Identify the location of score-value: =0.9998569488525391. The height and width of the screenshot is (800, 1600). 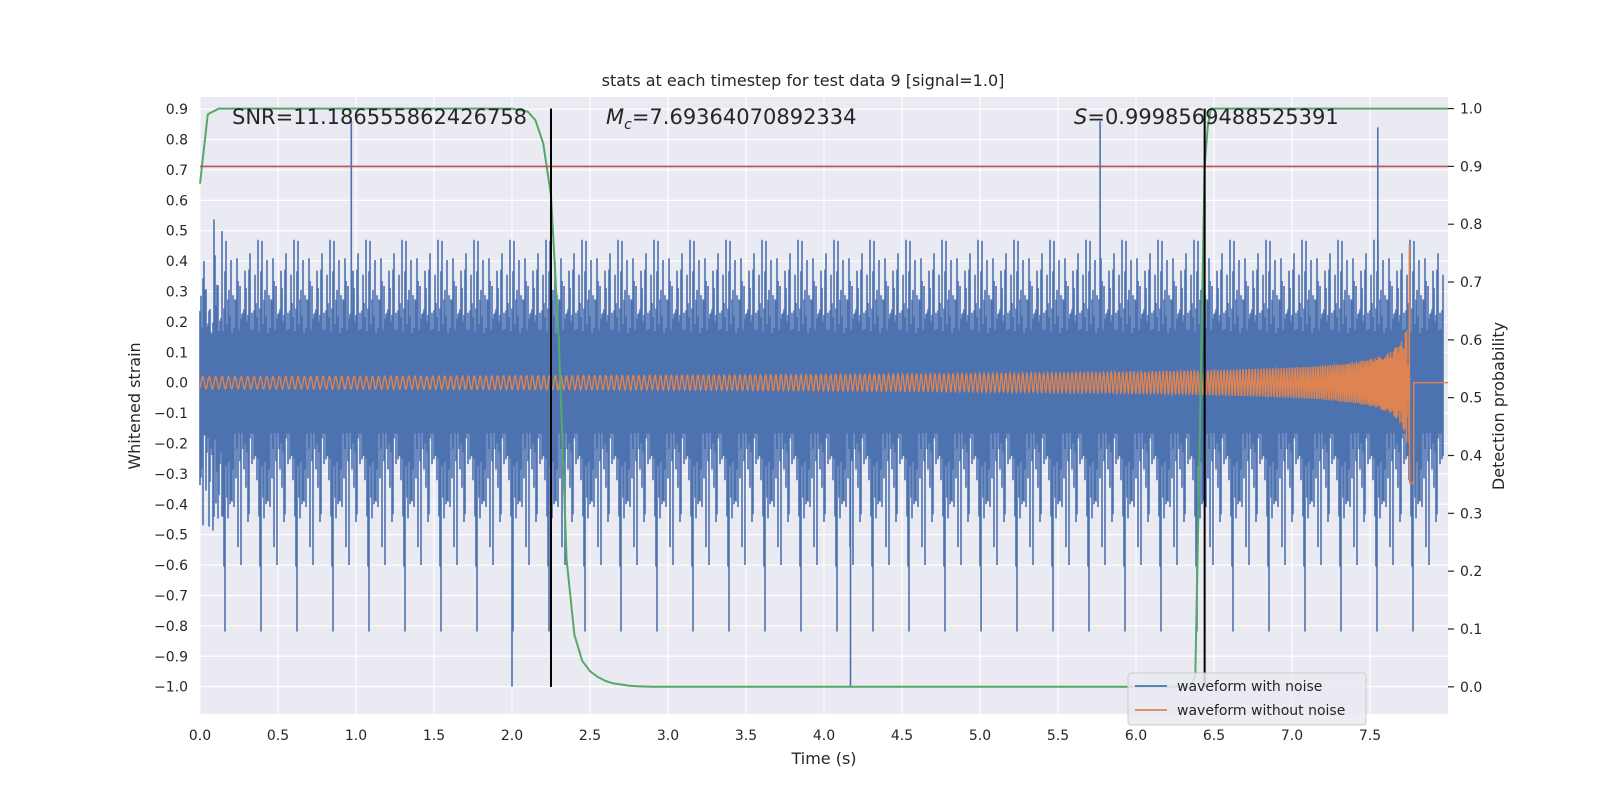
(1212, 117).